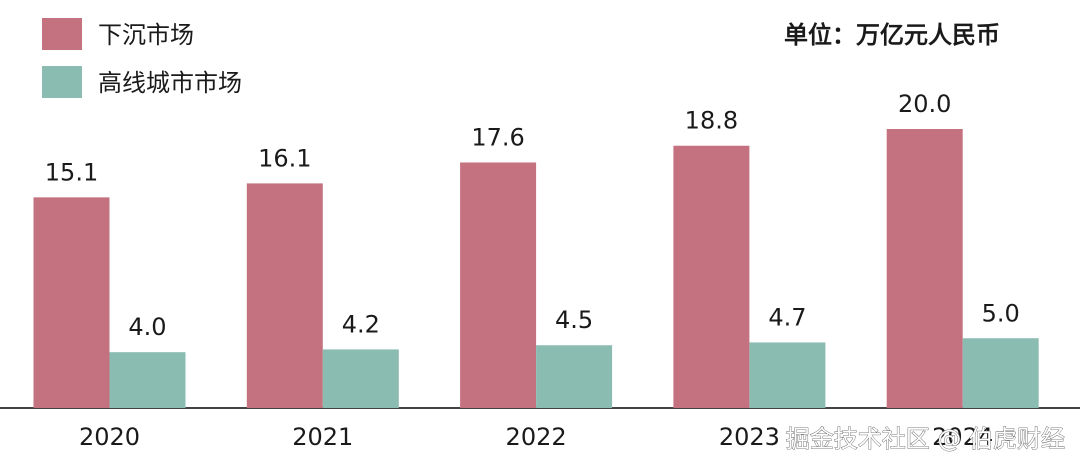 The height and width of the screenshot is (473, 1080). What do you see at coordinates (925, 439) in the screenshot?
I see `watermark: 掘金技术社区 @ 伯虎财经` at bounding box center [925, 439].